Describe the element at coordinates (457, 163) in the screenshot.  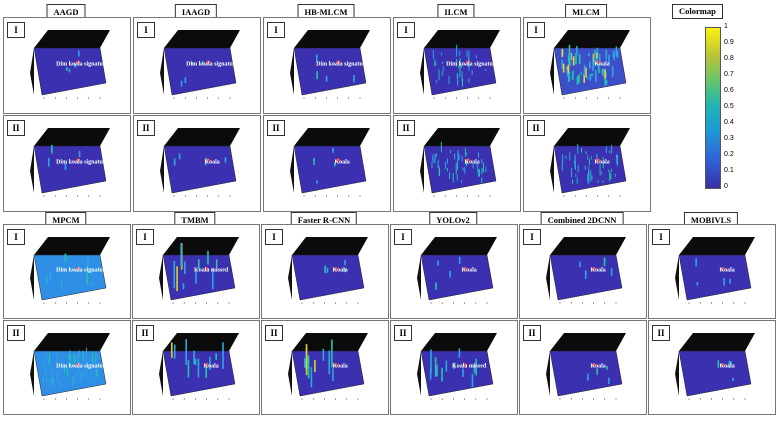
I see `result-panel: Koala II` at that location.